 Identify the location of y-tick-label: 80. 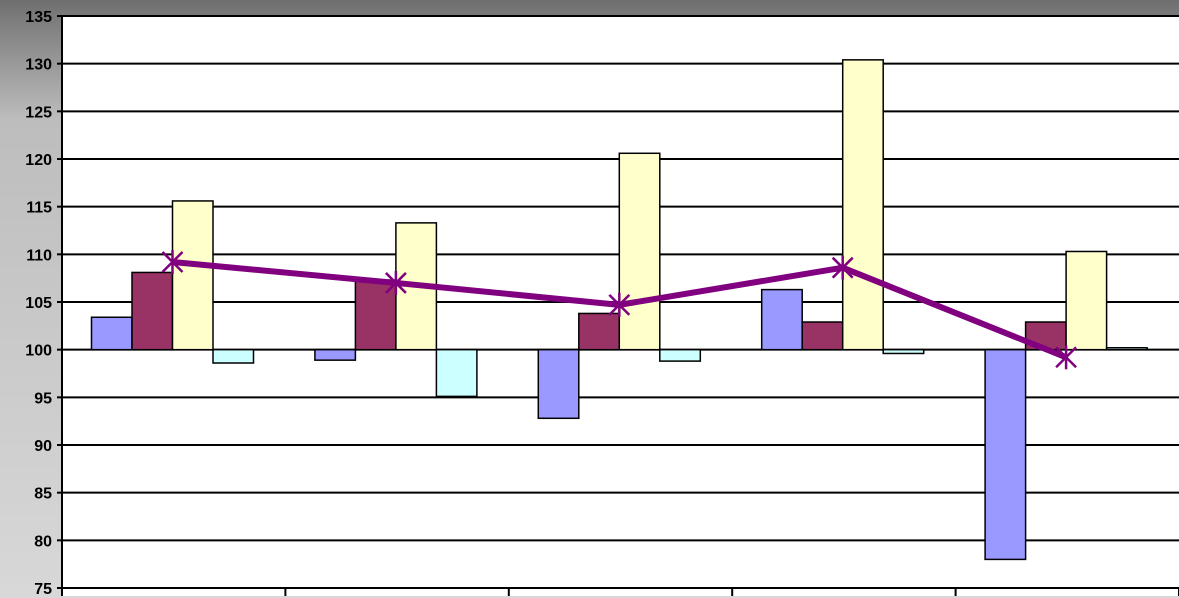
(43, 541).